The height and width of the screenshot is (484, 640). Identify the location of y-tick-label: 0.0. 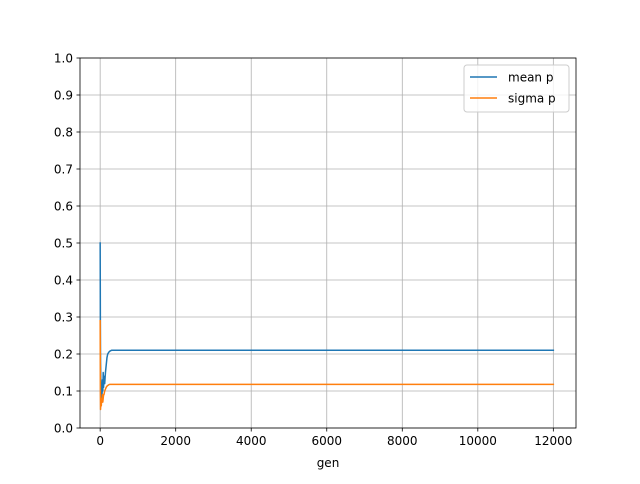
(63, 428).